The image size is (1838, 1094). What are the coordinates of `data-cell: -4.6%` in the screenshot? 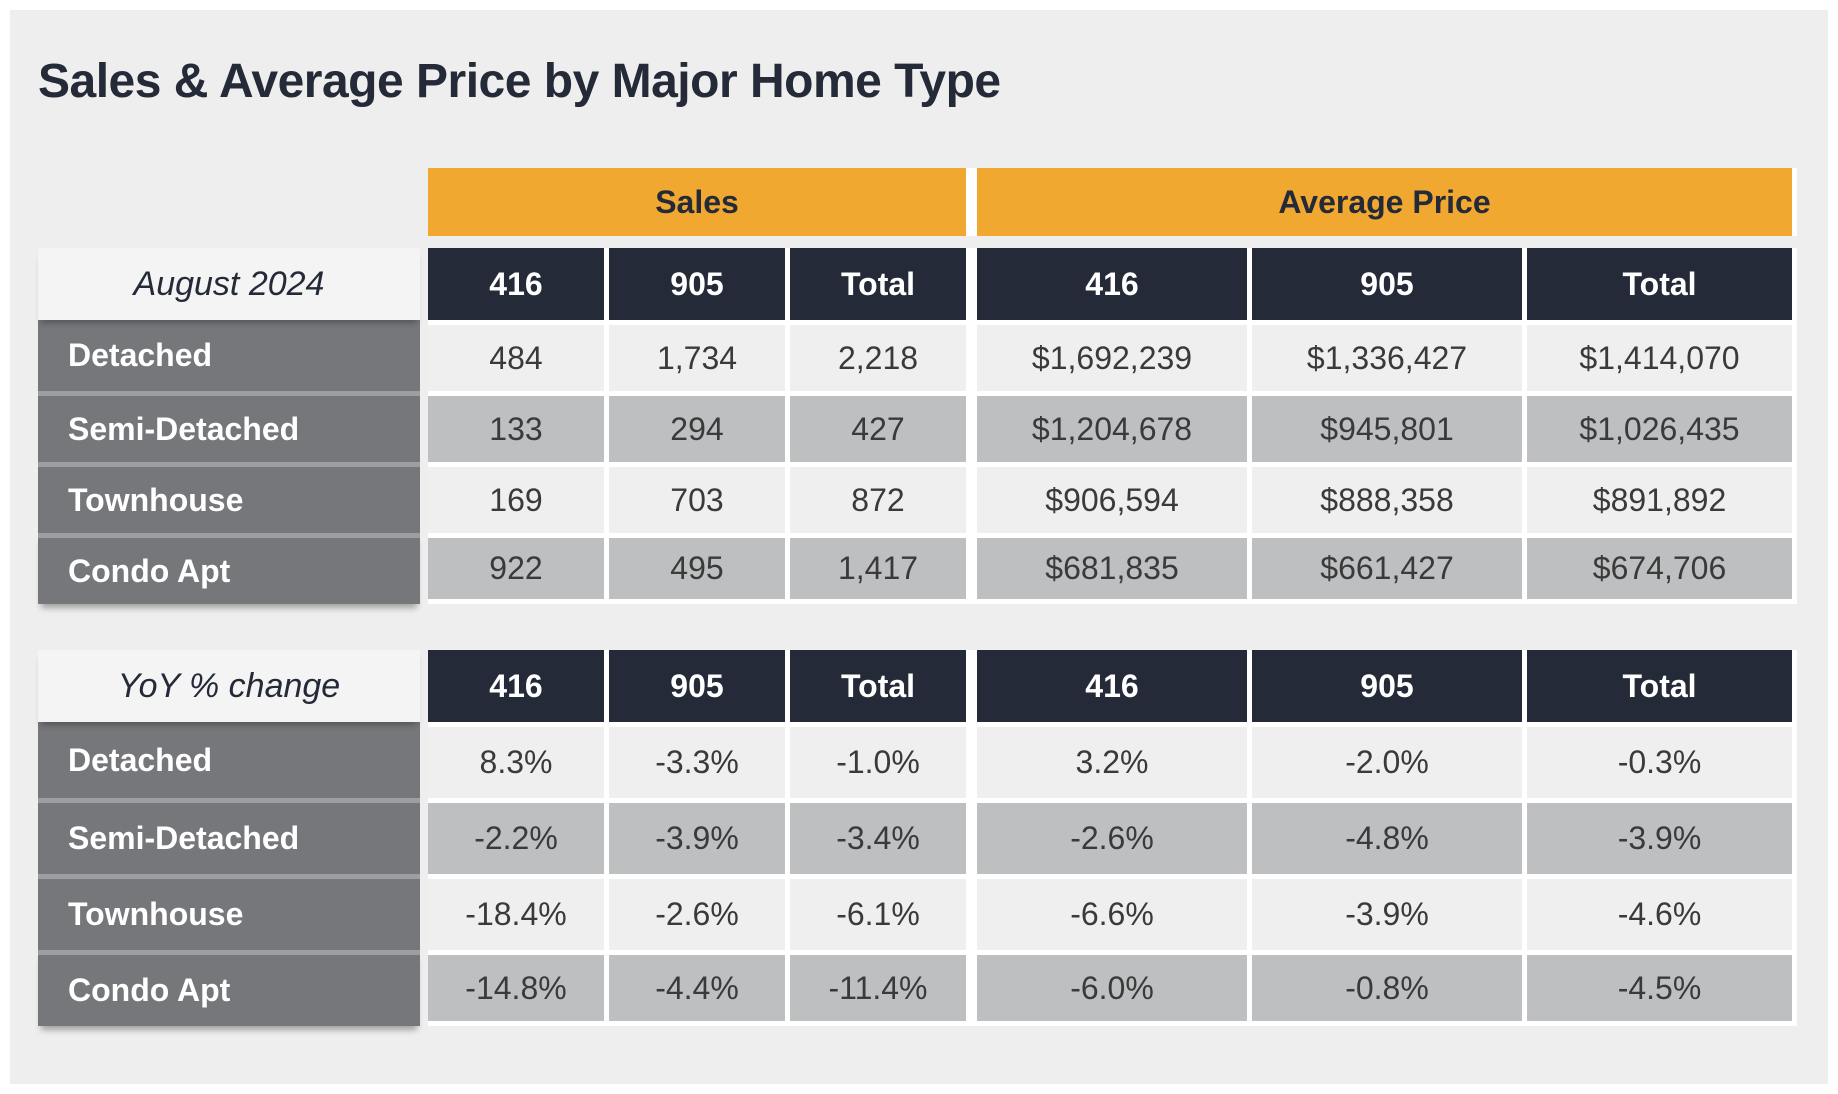 It's located at (1659, 912).